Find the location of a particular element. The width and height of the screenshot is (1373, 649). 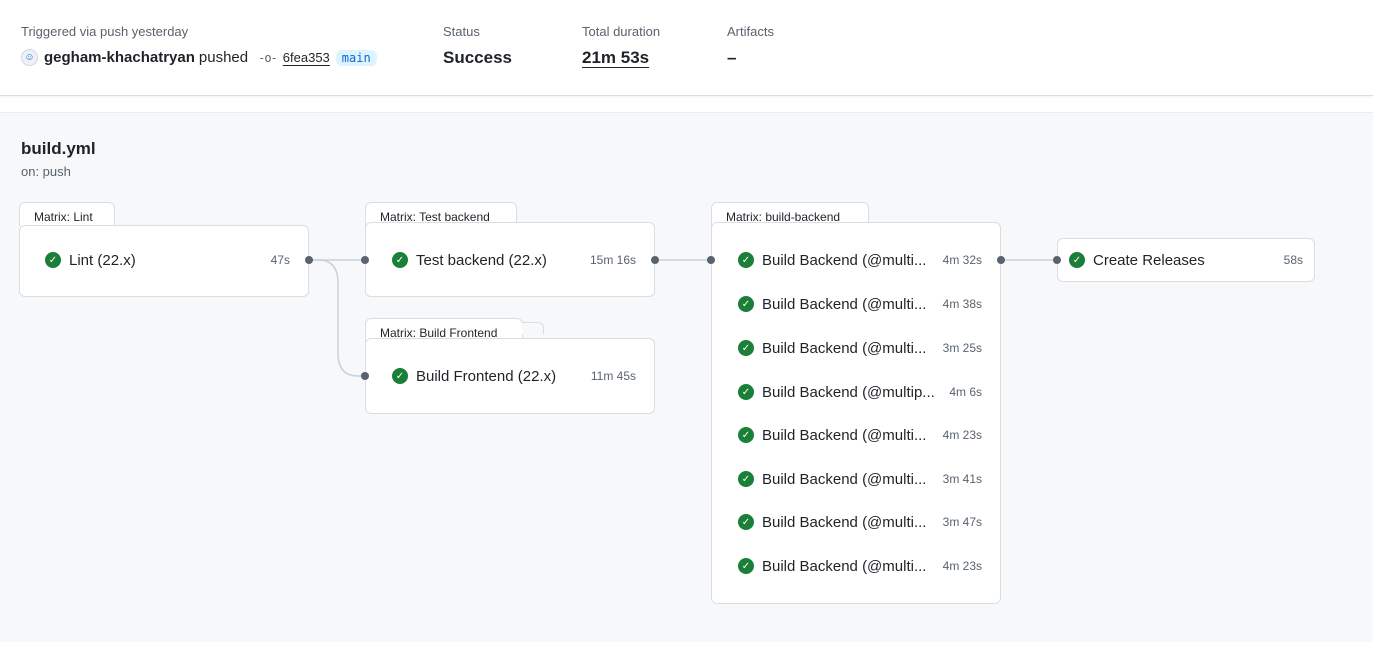

job-name: Build Frontend (22.x) is located at coordinates (486, 376).